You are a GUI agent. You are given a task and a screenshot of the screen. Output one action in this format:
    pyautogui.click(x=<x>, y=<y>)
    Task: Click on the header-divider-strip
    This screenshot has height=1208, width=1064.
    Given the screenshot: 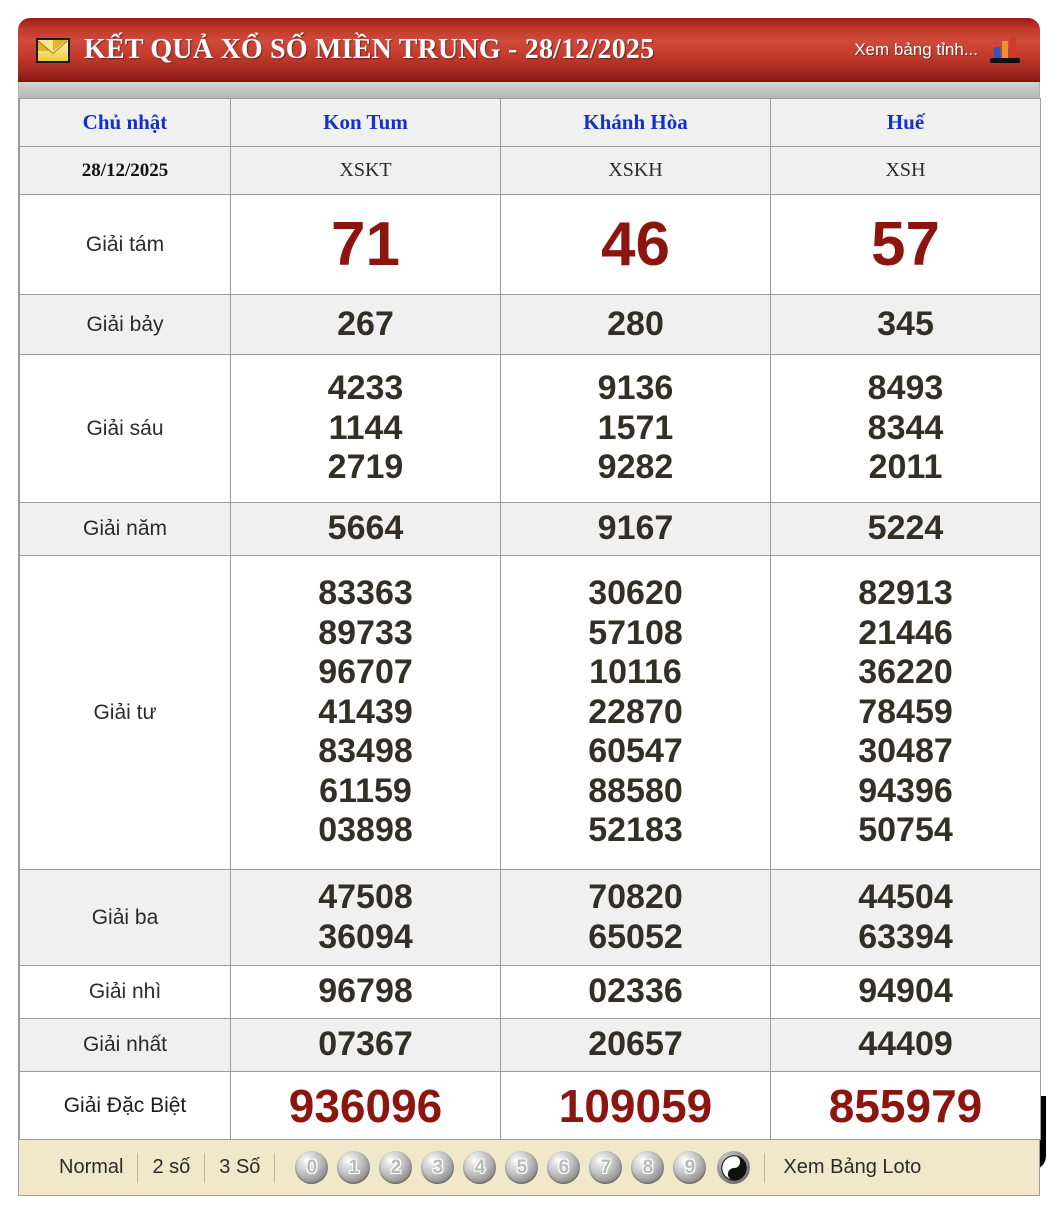 What is the action you would take?
    pyautogui.click(x=529, y=90)
    